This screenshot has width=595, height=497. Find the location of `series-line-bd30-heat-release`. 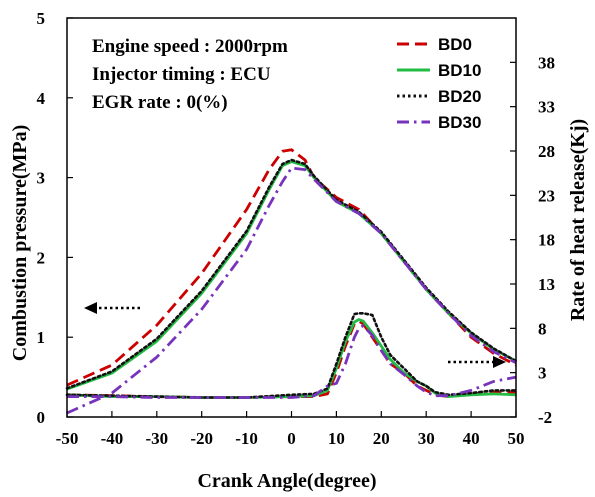

series-line-bd30-heat-release is located at coordinates (292, 361).